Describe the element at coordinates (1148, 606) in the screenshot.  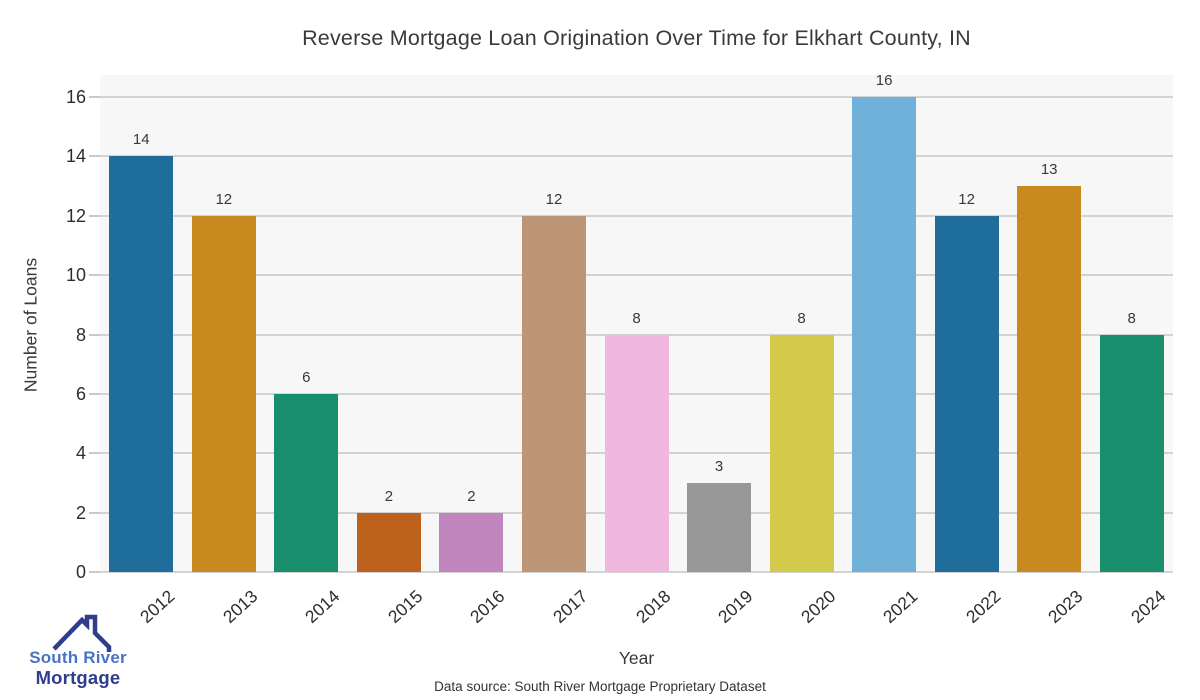
I see `x-tick-label-2024: 2024` at that location.